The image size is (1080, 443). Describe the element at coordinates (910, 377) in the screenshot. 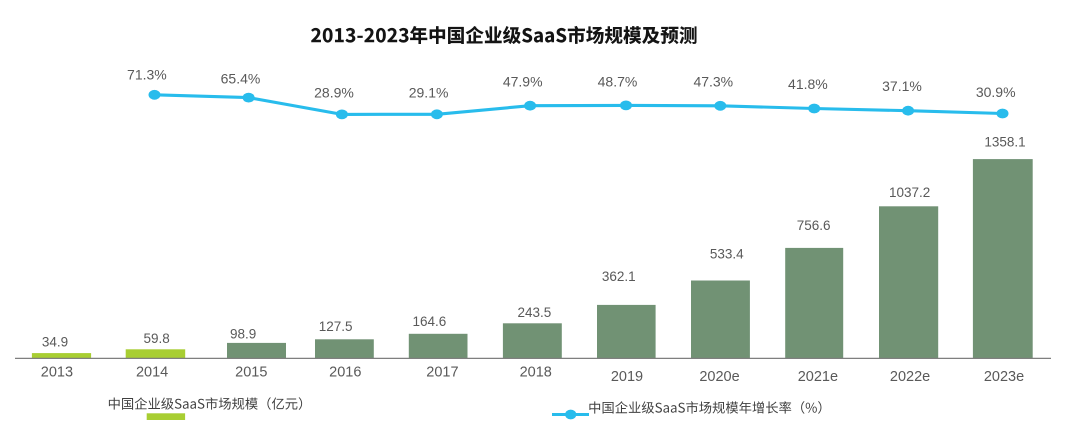

I see `svg-text: 2022e` at that location.